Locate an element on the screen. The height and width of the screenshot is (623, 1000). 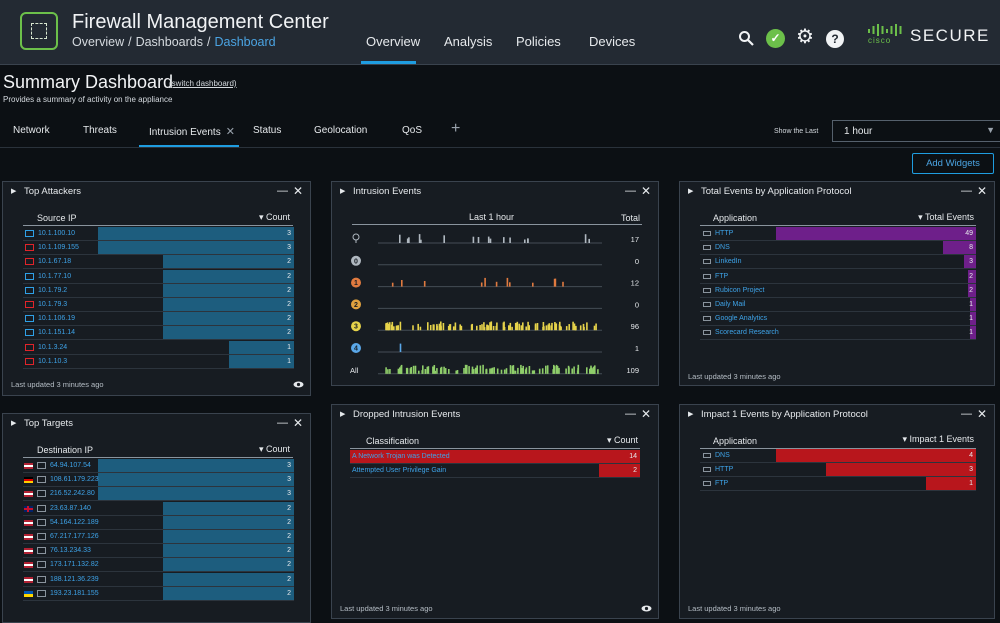
ip-address-link: 23.63.87.140 is located at coordinates (70, 508).